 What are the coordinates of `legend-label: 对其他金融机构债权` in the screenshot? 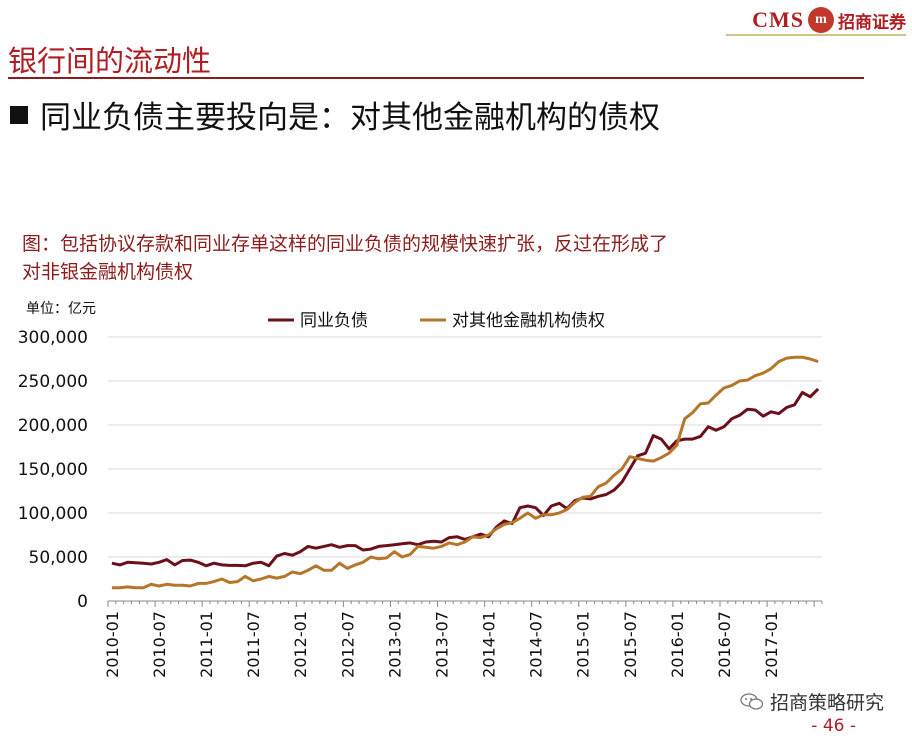 It's located at (528, 321).